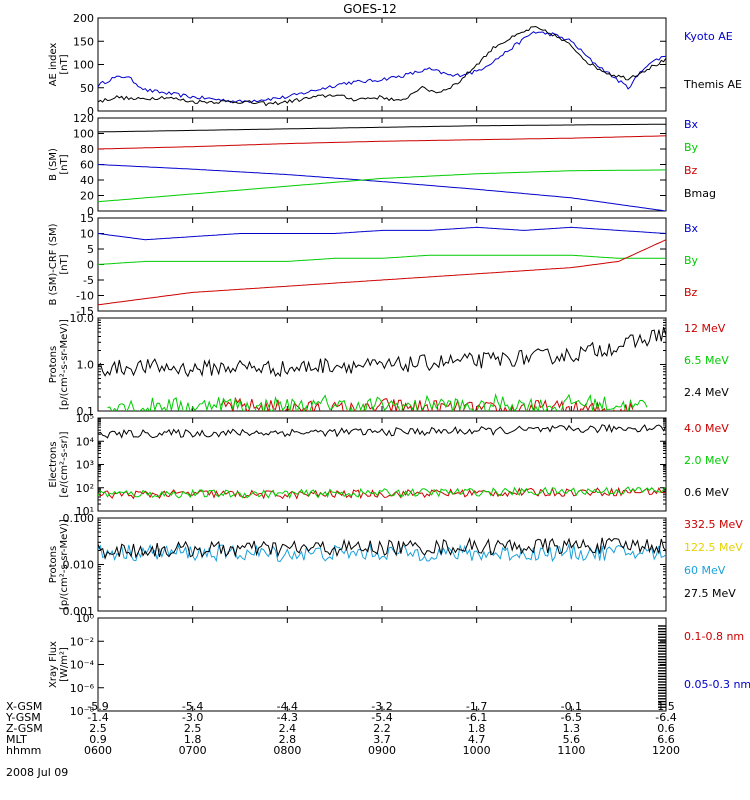 The height and width of the screenshot is (800, 750). What do you see at coordinates (571, 706) in the screenshot?
I see `ephemeris-value: -0.1` at bounding box center [571, 706].